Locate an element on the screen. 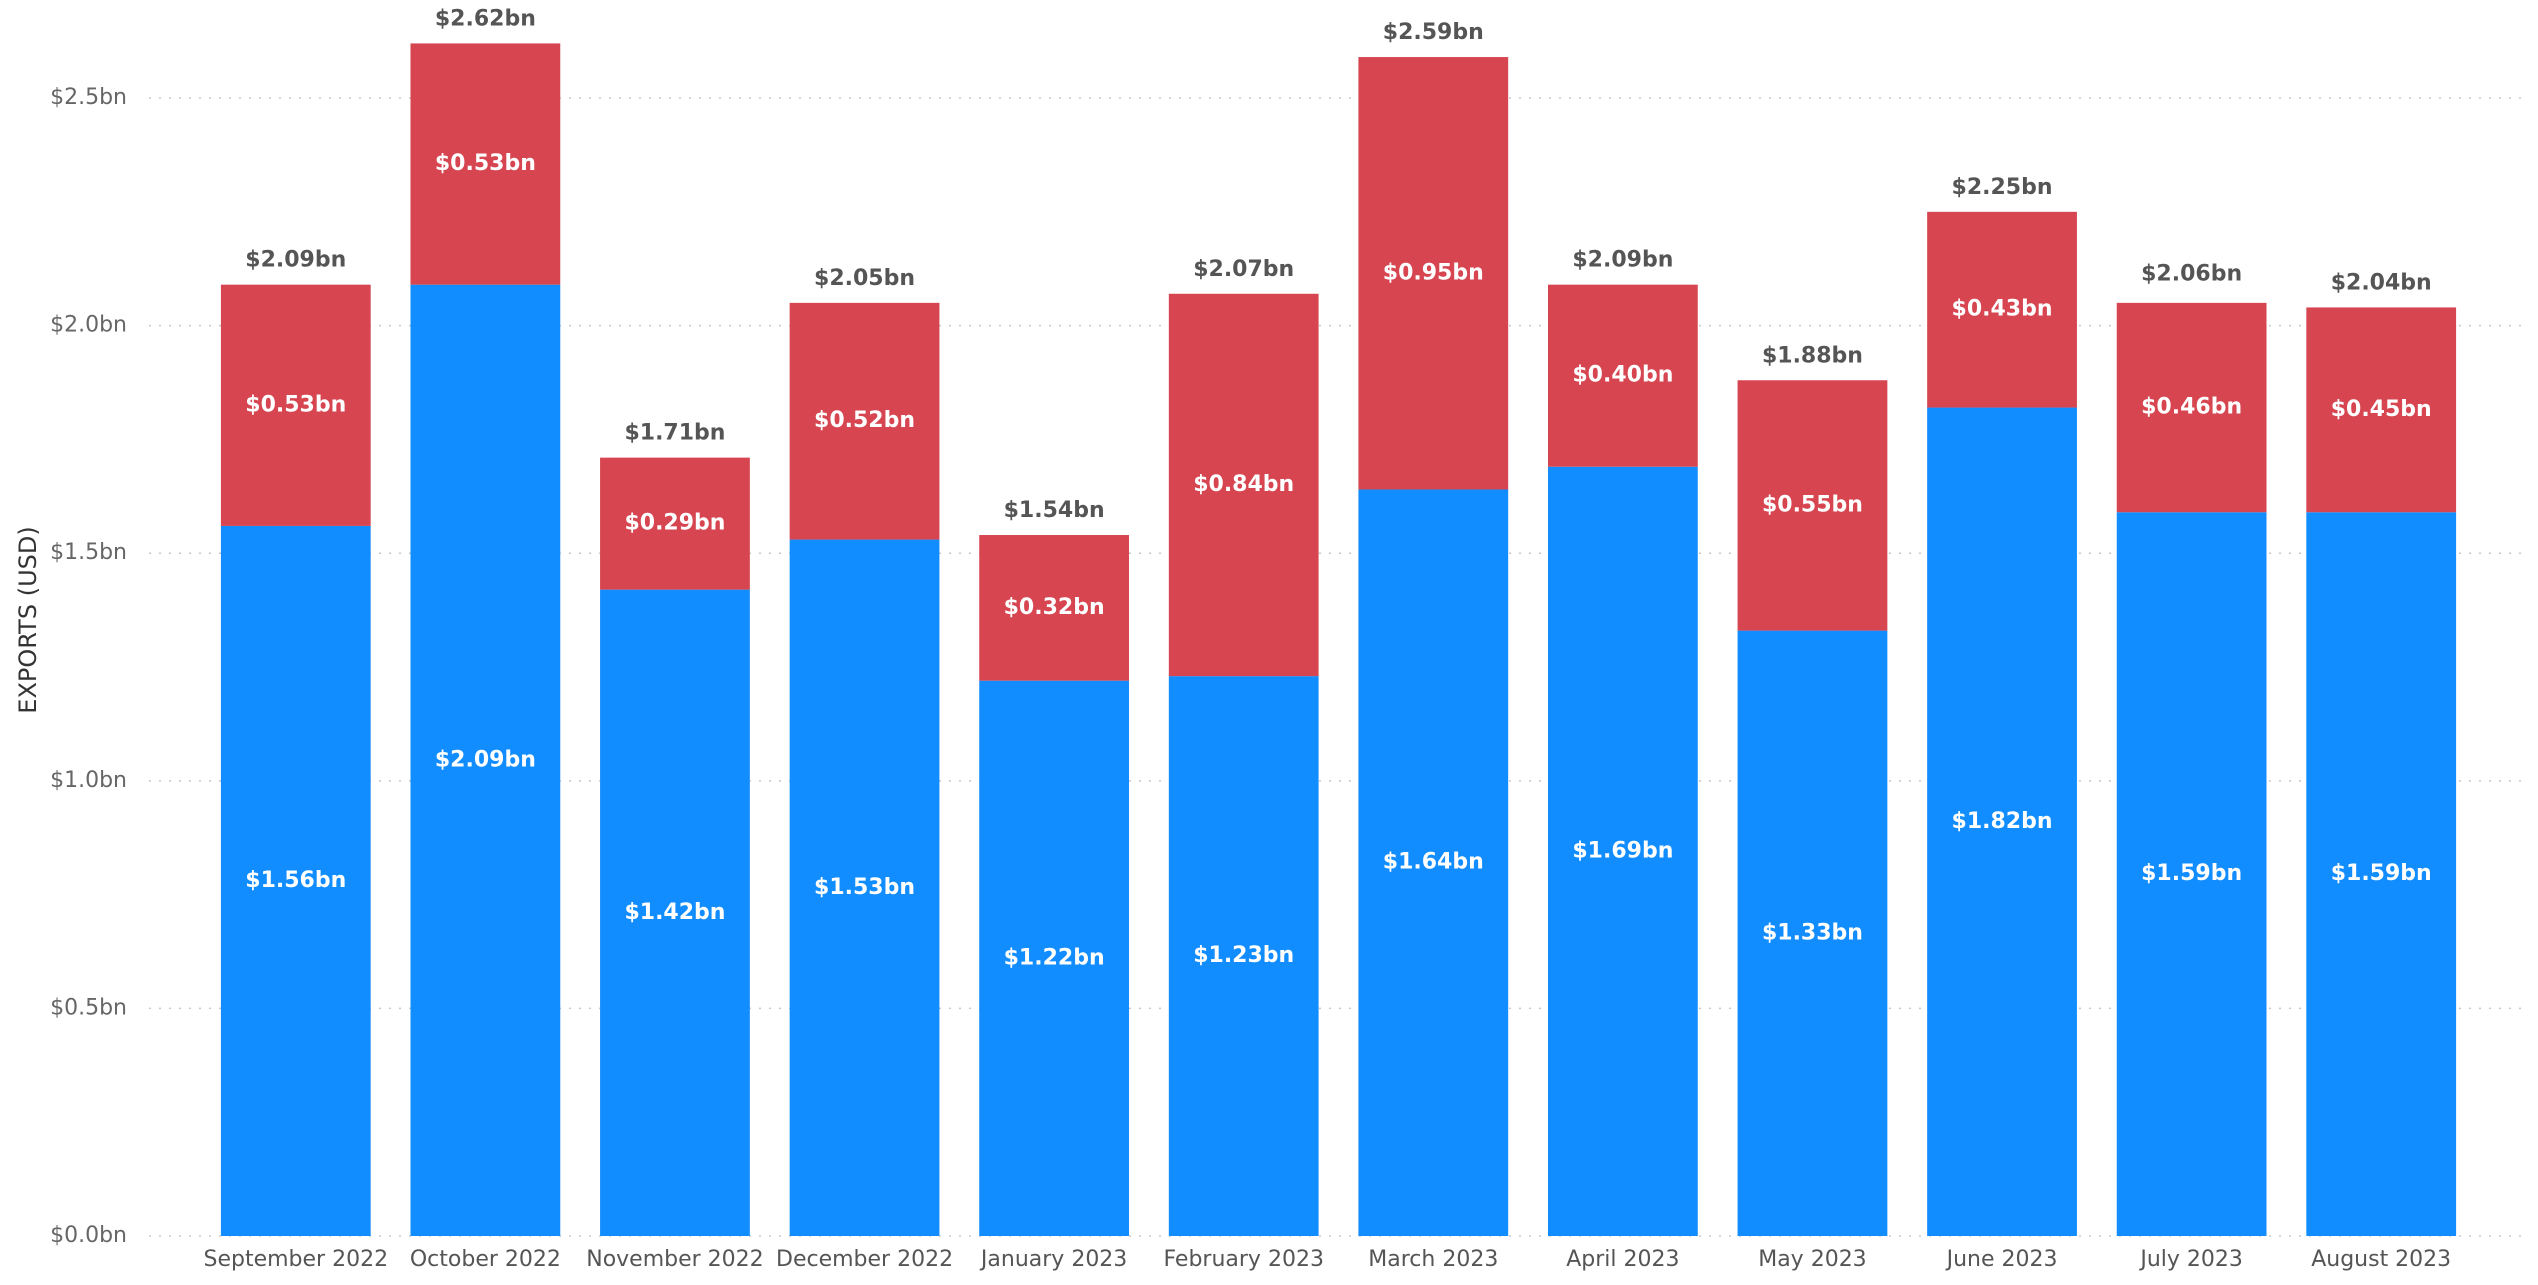  total-label: $2.07bn is located at coordinates (1243, 269).